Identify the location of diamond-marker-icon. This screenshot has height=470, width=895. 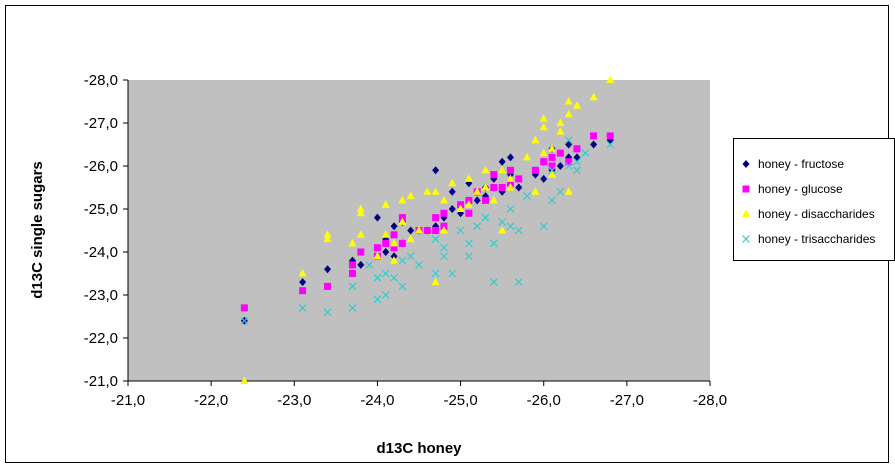
(746, 164).